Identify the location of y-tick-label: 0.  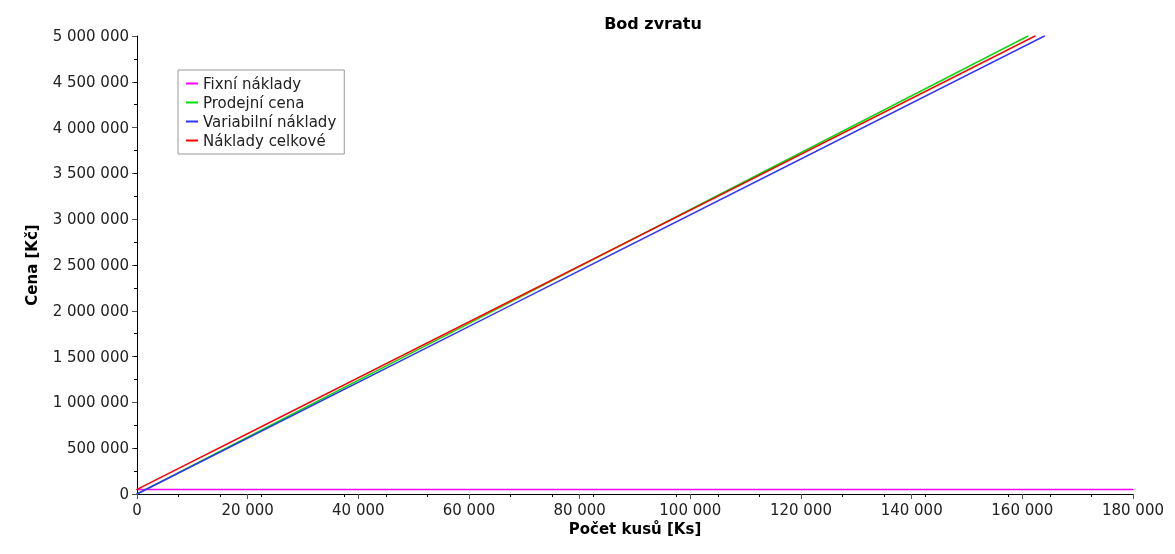
(124, 494).